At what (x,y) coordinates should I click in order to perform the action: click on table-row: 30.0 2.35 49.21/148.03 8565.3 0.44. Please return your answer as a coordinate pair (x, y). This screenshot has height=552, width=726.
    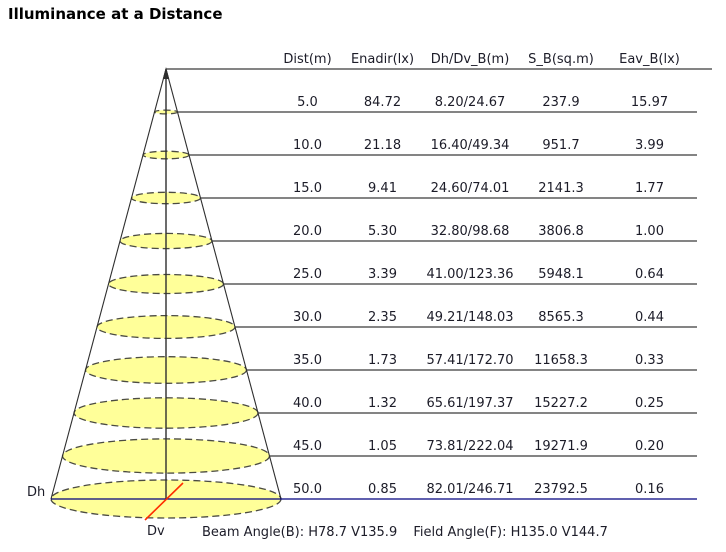
    Looking at the image, I should click on (483, 317).